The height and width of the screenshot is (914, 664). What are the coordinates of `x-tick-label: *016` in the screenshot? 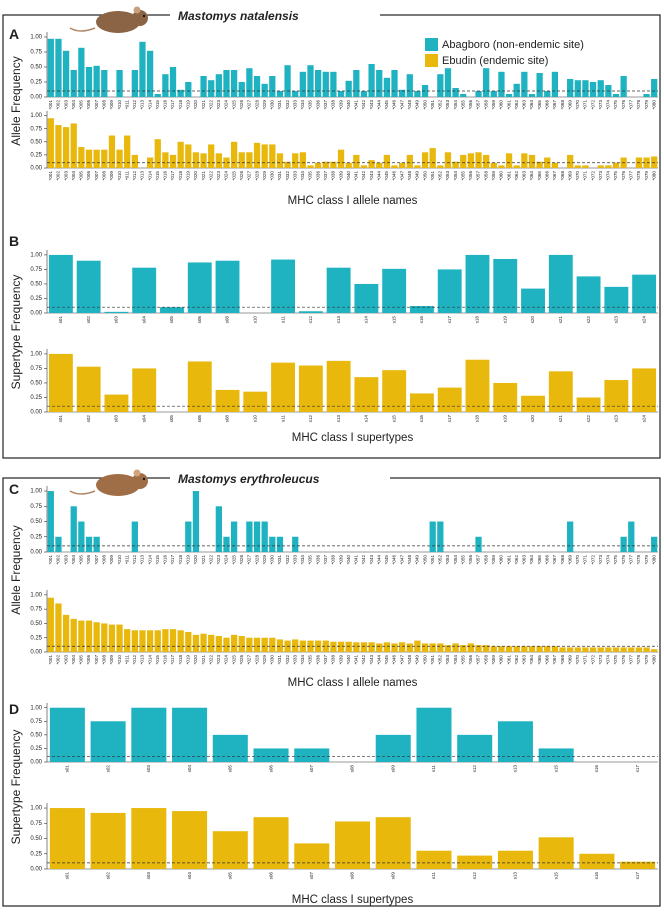 It's located at (165, 176).